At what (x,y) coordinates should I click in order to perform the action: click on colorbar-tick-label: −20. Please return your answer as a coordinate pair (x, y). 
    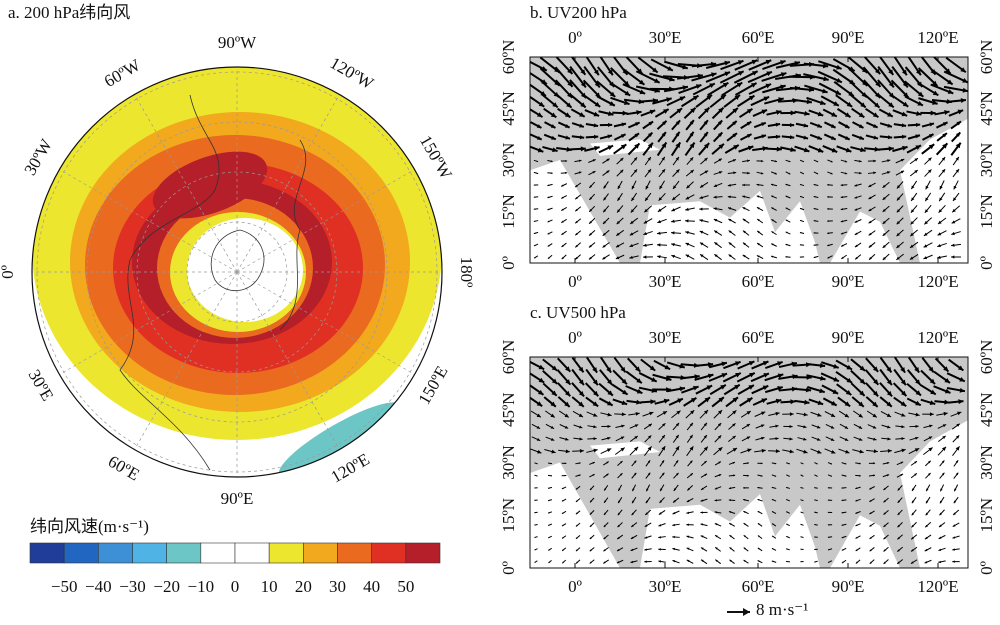
    Looking at the image, I should click on (166, 586).